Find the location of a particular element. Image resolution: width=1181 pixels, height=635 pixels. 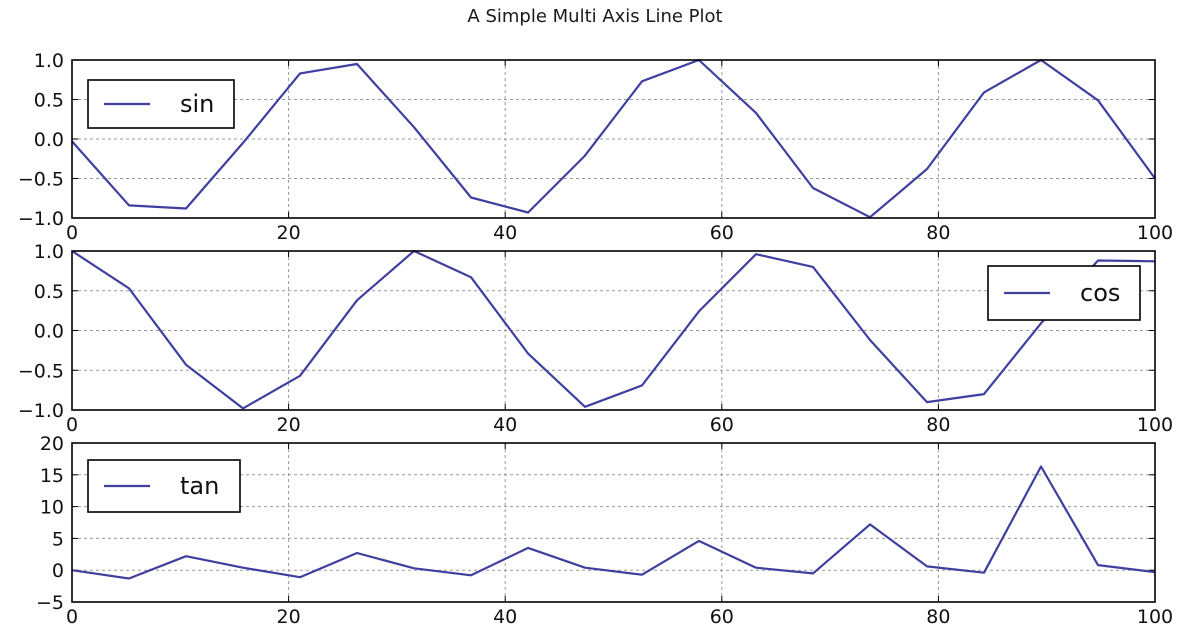

legend: cos is located at coordinates (1064, 293).